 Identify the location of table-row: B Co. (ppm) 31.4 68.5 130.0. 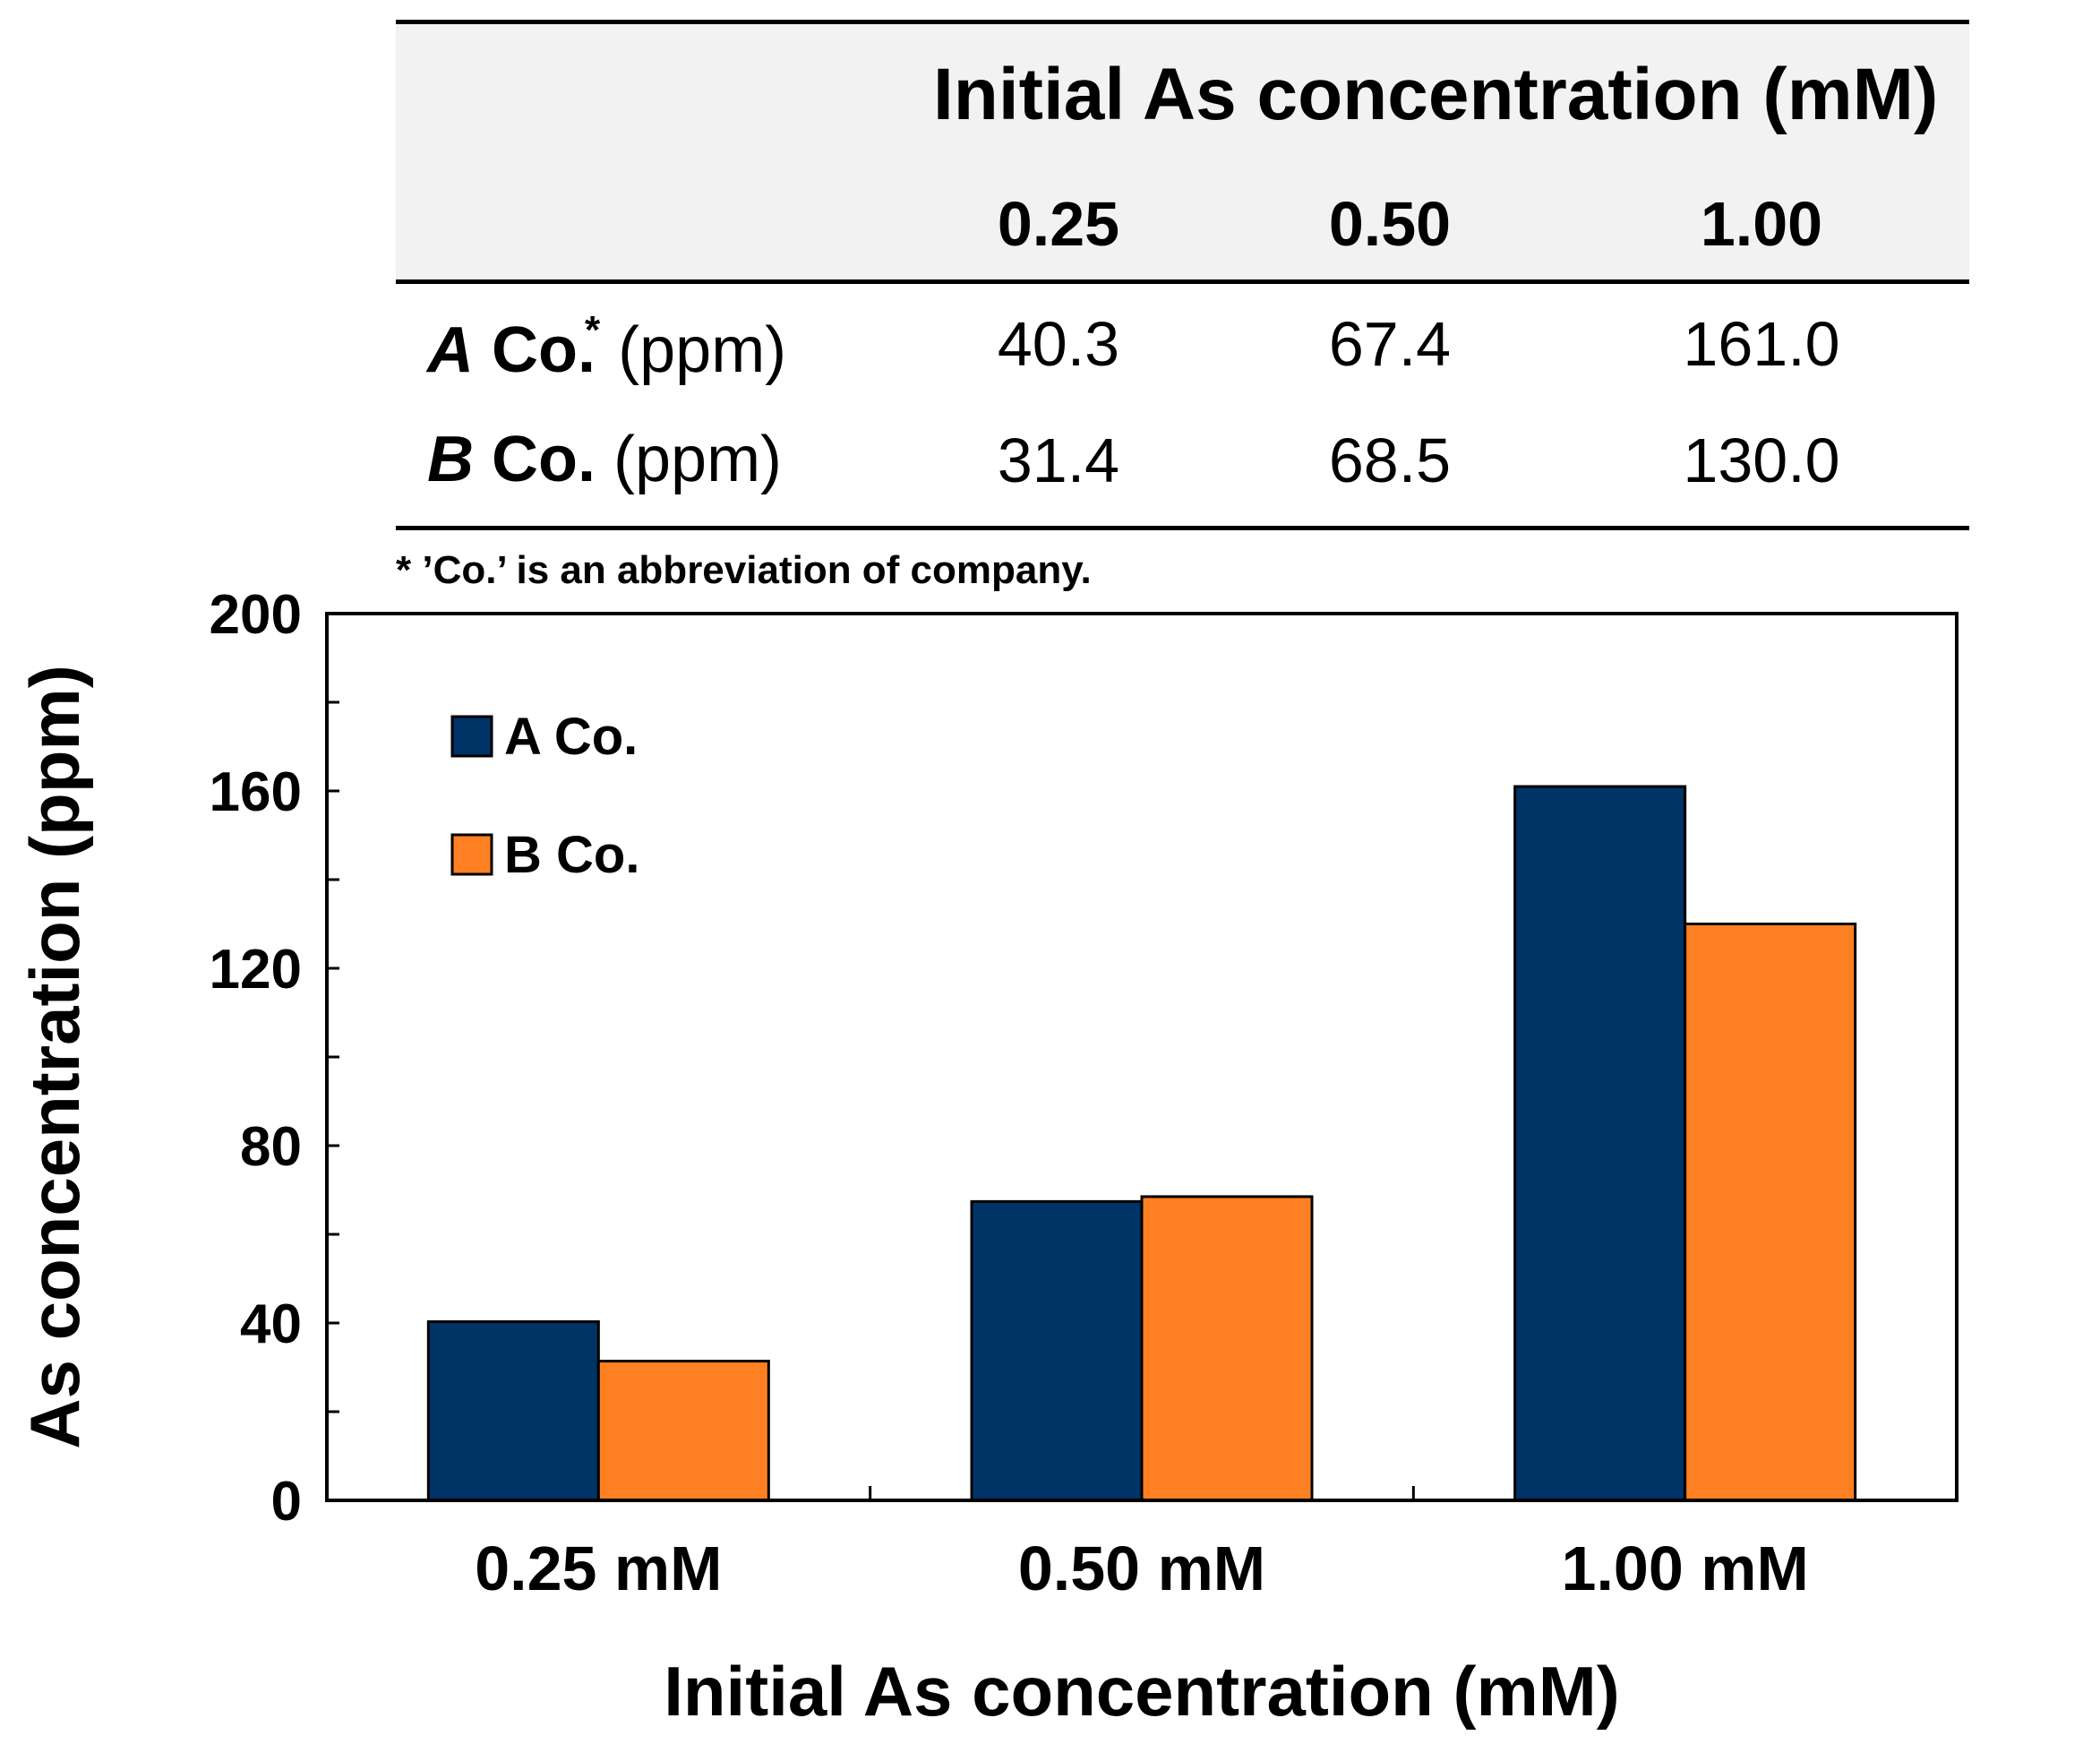
(1182, 463).